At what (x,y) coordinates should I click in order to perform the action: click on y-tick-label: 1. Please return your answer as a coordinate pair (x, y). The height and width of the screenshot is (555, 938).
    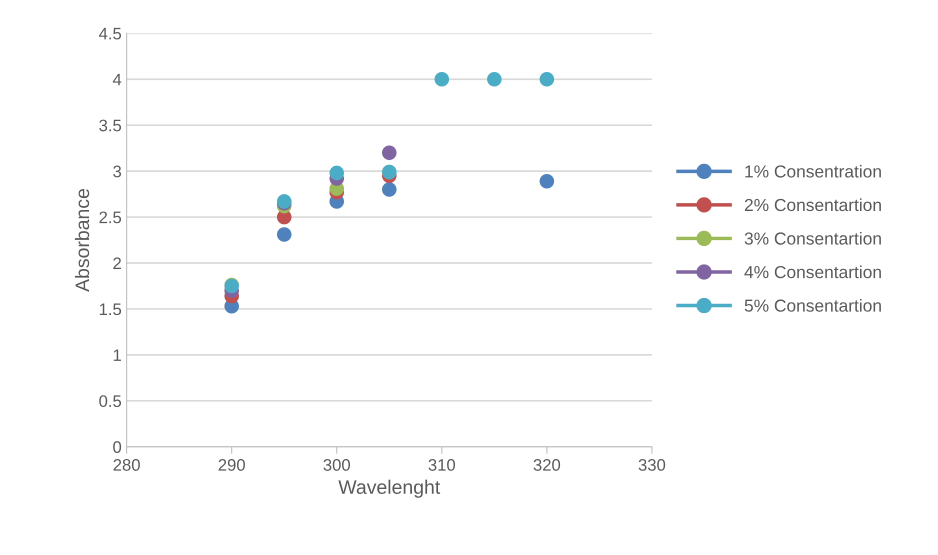
    Looking at the image, I should click on (117, 355).